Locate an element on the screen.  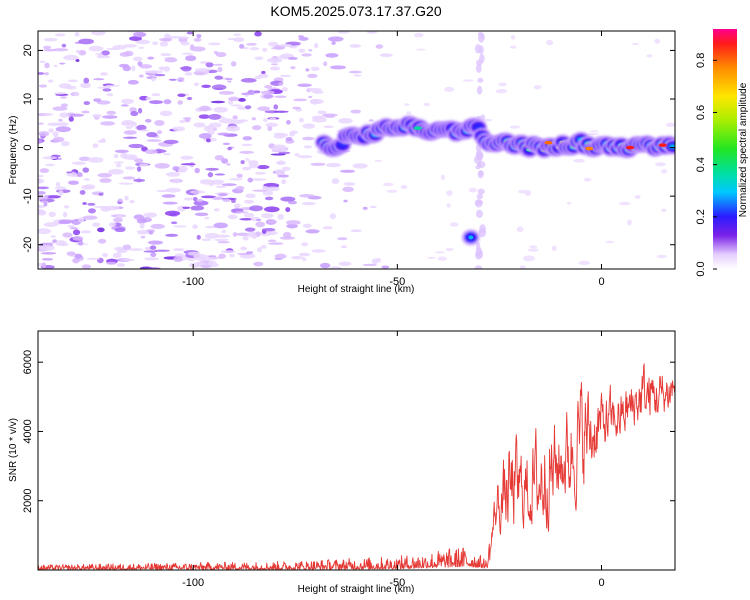
y-tick-label: 6000 is located at coordinates (28, 362).